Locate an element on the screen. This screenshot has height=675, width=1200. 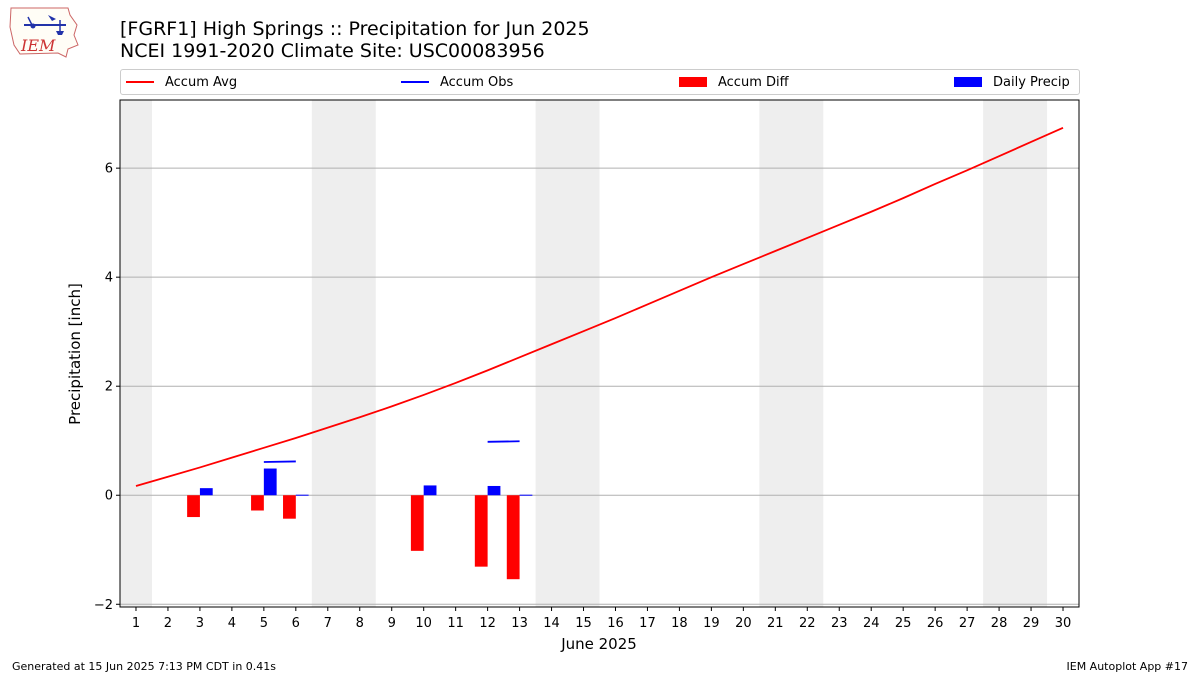
x-tick-label-9: 9 is located at coordinates (392, 623).